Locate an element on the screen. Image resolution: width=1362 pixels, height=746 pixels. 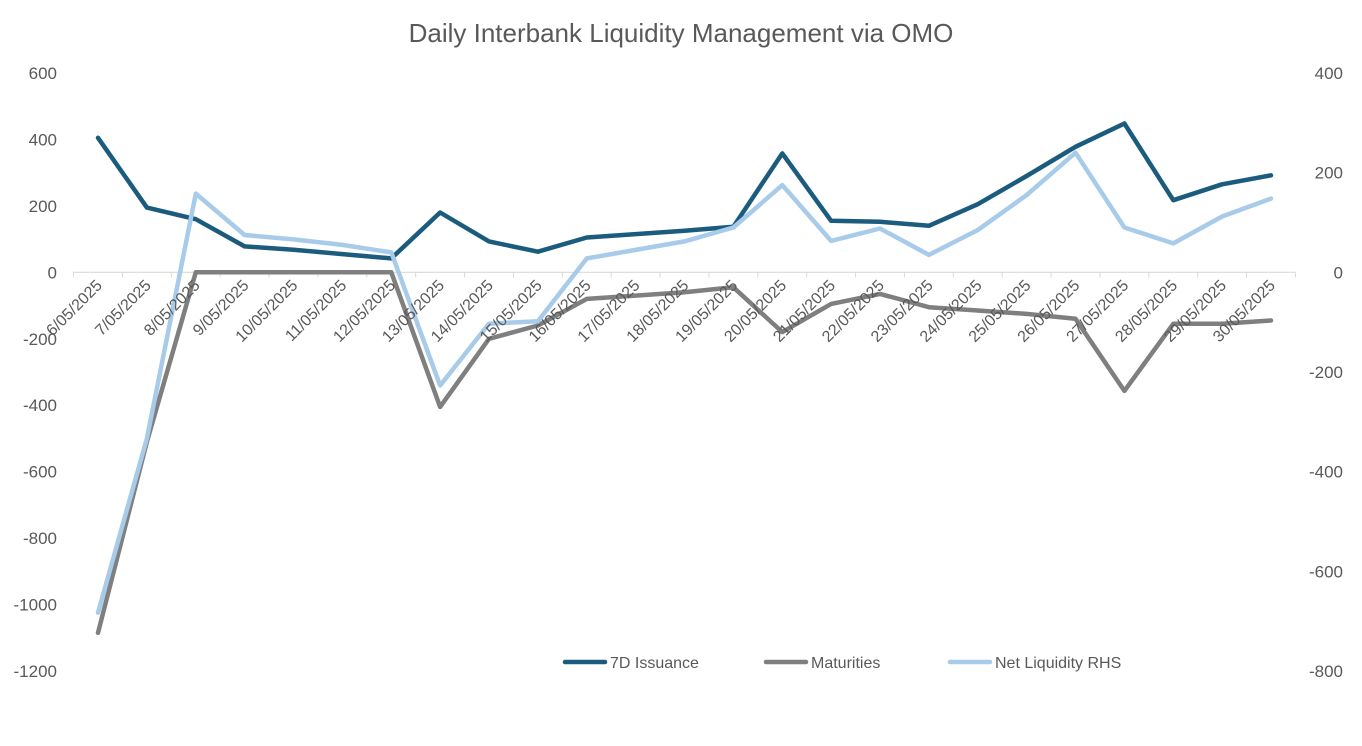
y-left-tick-label: -200 is located at coordinates (40, 339).